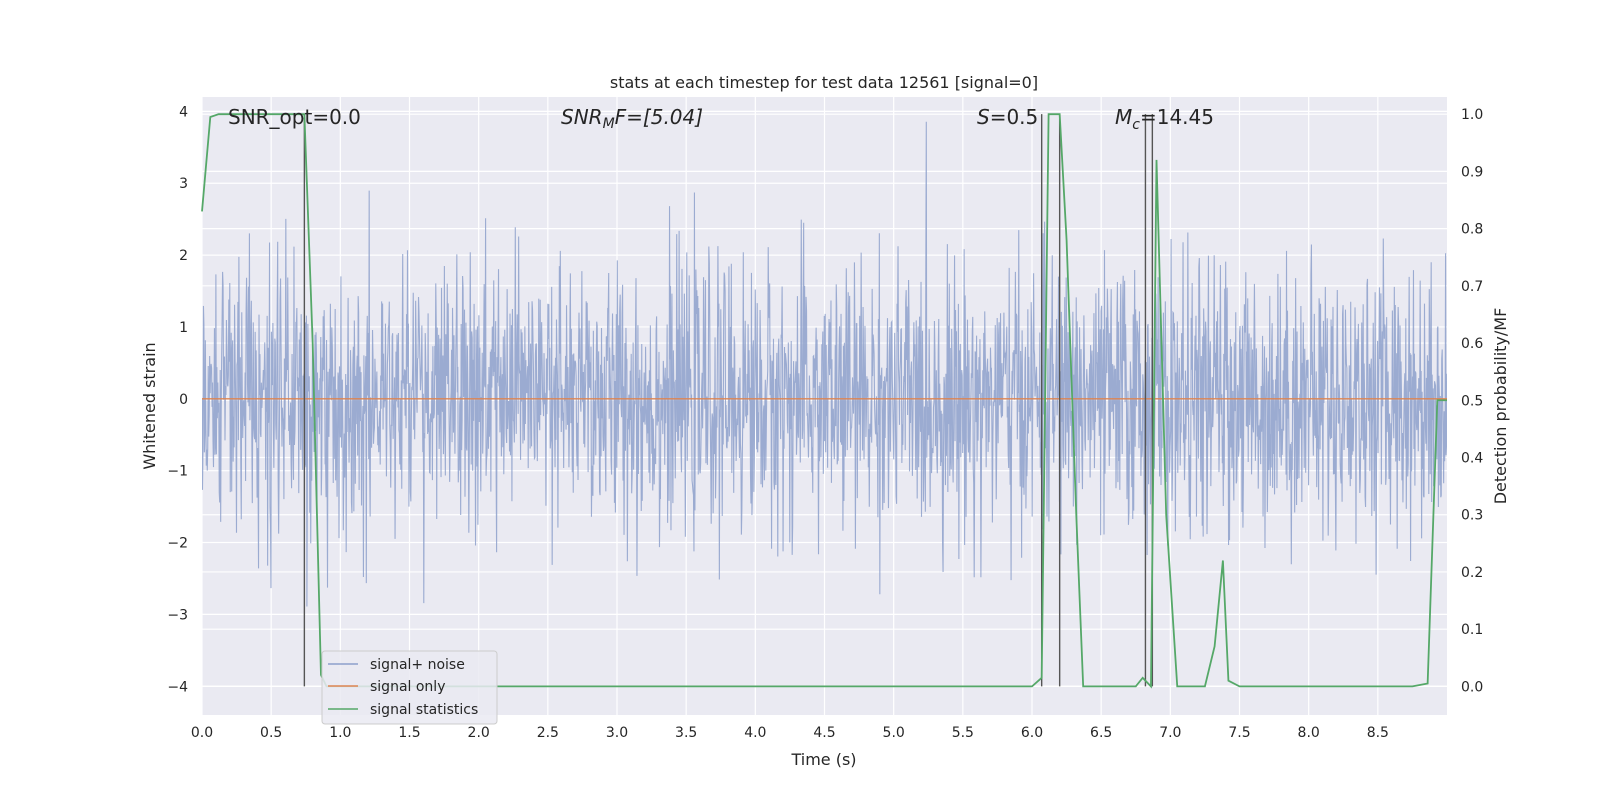 This screenshot has width=1600, height=804. What do you see at coordinates (1101, 733) in the screenshot?
I see `x-tick-label: 6.5` at bounding box center [1101, 733].